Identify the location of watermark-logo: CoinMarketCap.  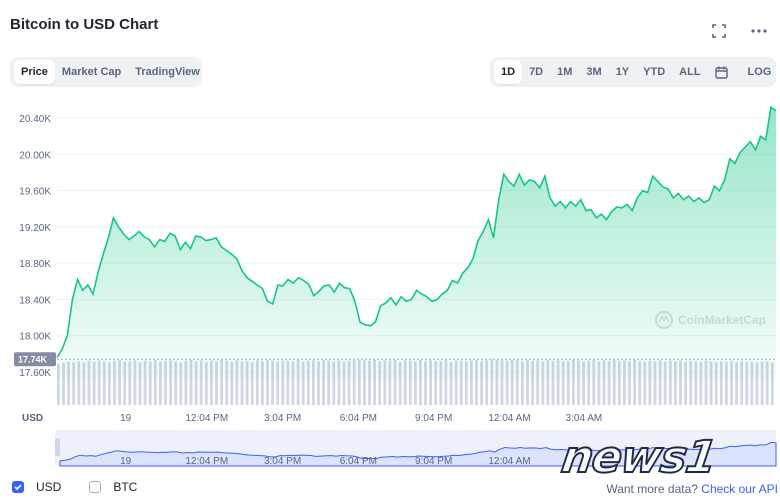
(710, 320).